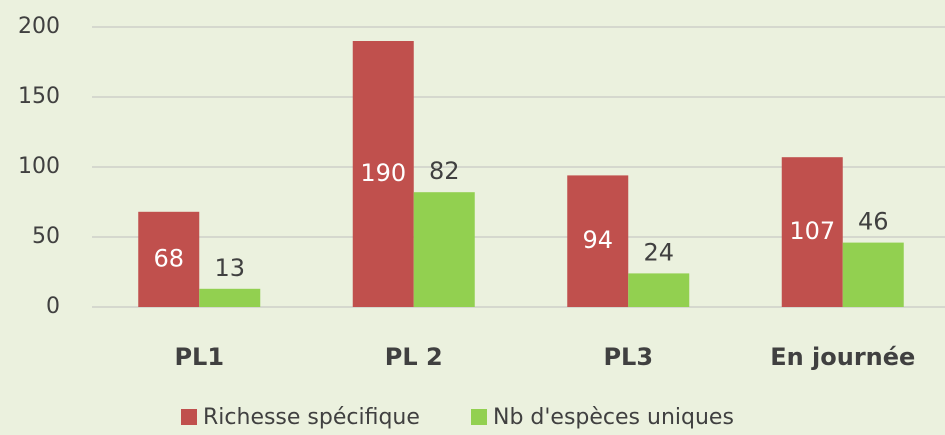 The image size is (945, 435). I want to click on y-tick-label: 200, so click(39, 26).